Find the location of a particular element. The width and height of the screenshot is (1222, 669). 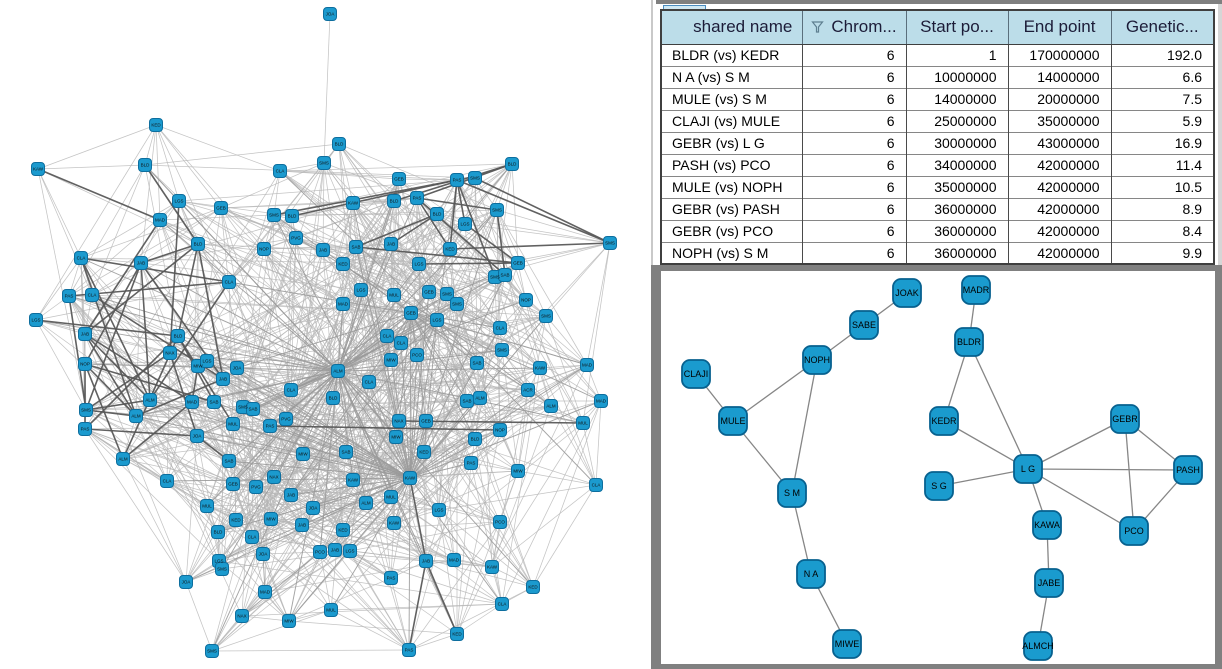

svg-text: KAWA is located at coordinates (1047, 525).